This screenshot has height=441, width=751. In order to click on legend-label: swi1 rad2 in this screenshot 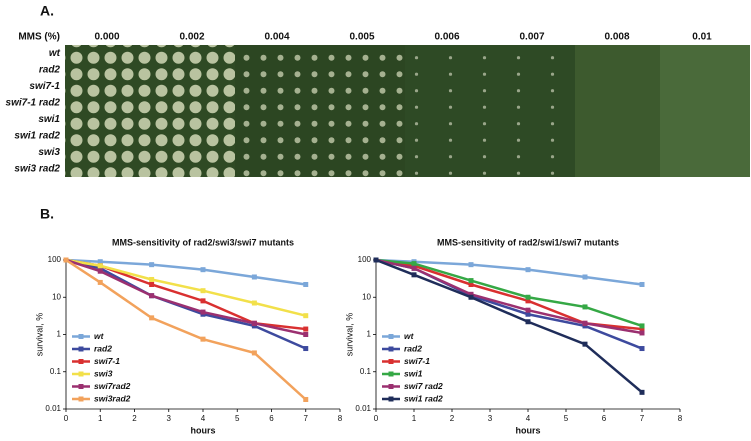, I will do `click(423, 398)`.